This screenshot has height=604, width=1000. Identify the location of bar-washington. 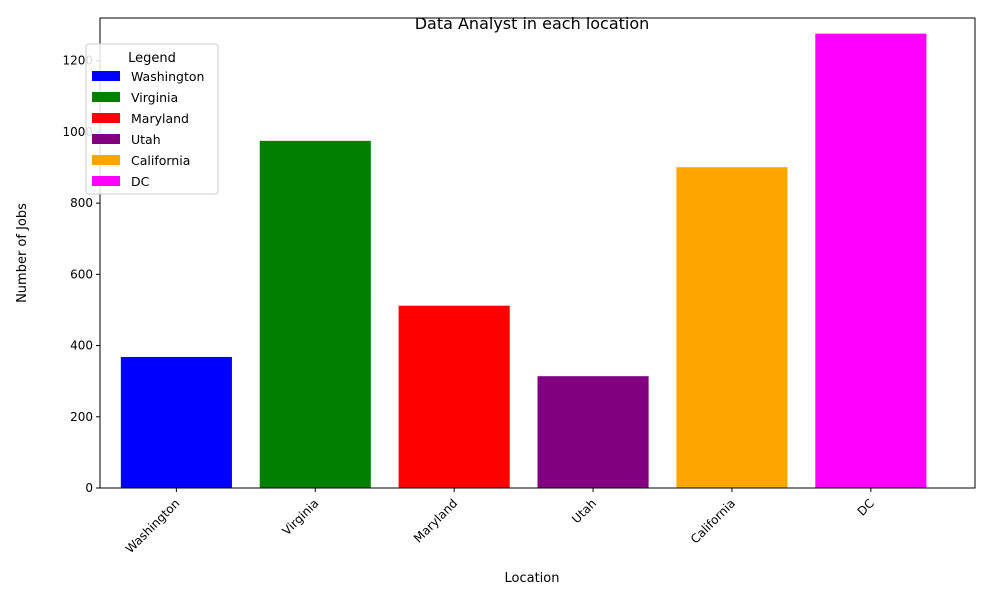
(176, 422).